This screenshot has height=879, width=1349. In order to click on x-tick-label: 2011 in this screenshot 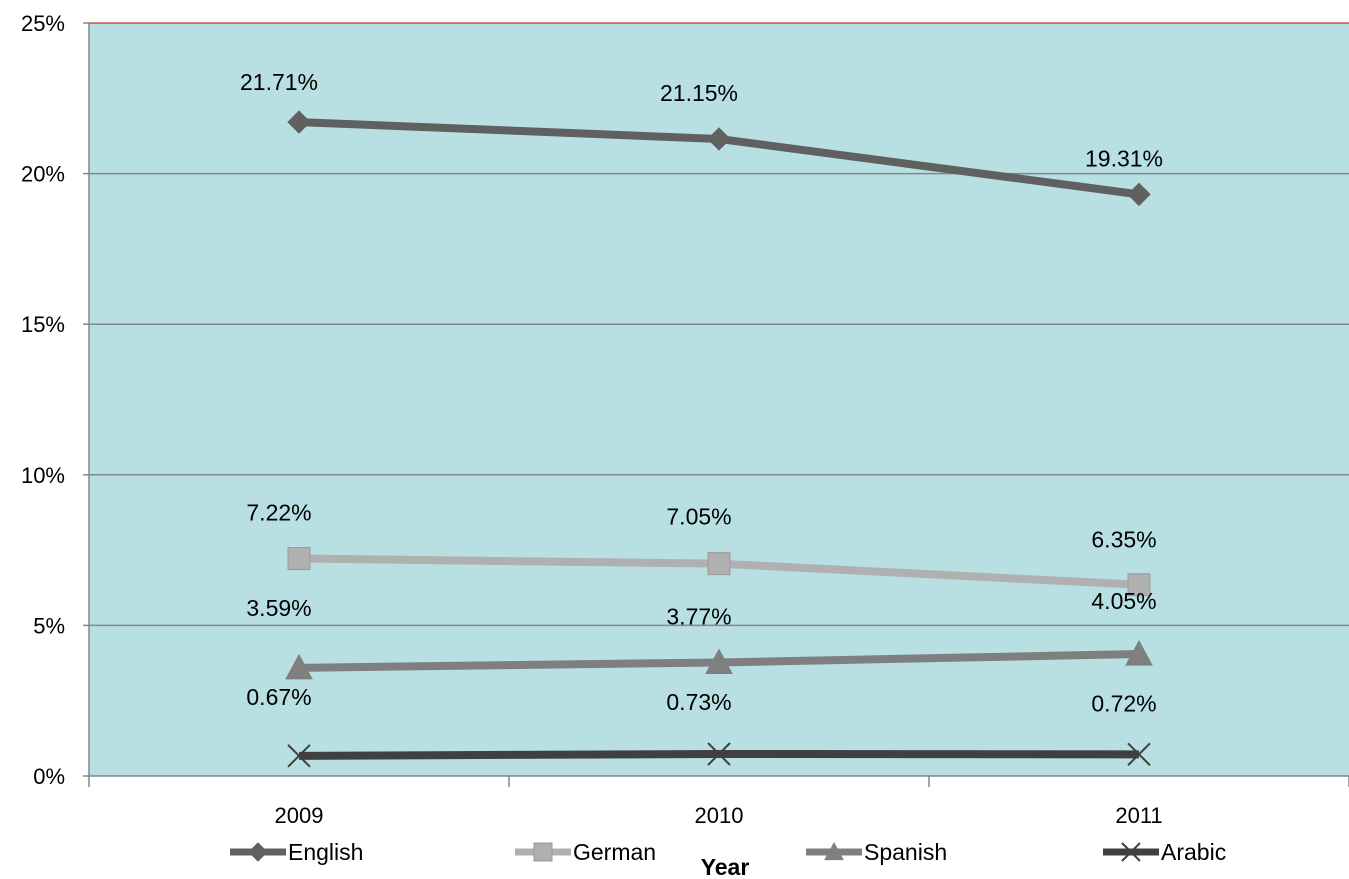, I will do `click(1138, 815)`.